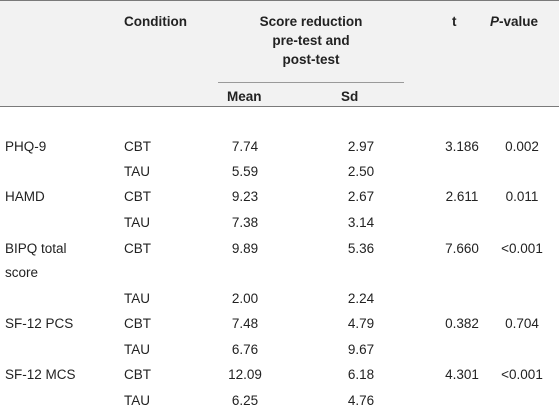 The image size is (559, 415). I want to click on row-mean: 7.38, so click(245, 222).